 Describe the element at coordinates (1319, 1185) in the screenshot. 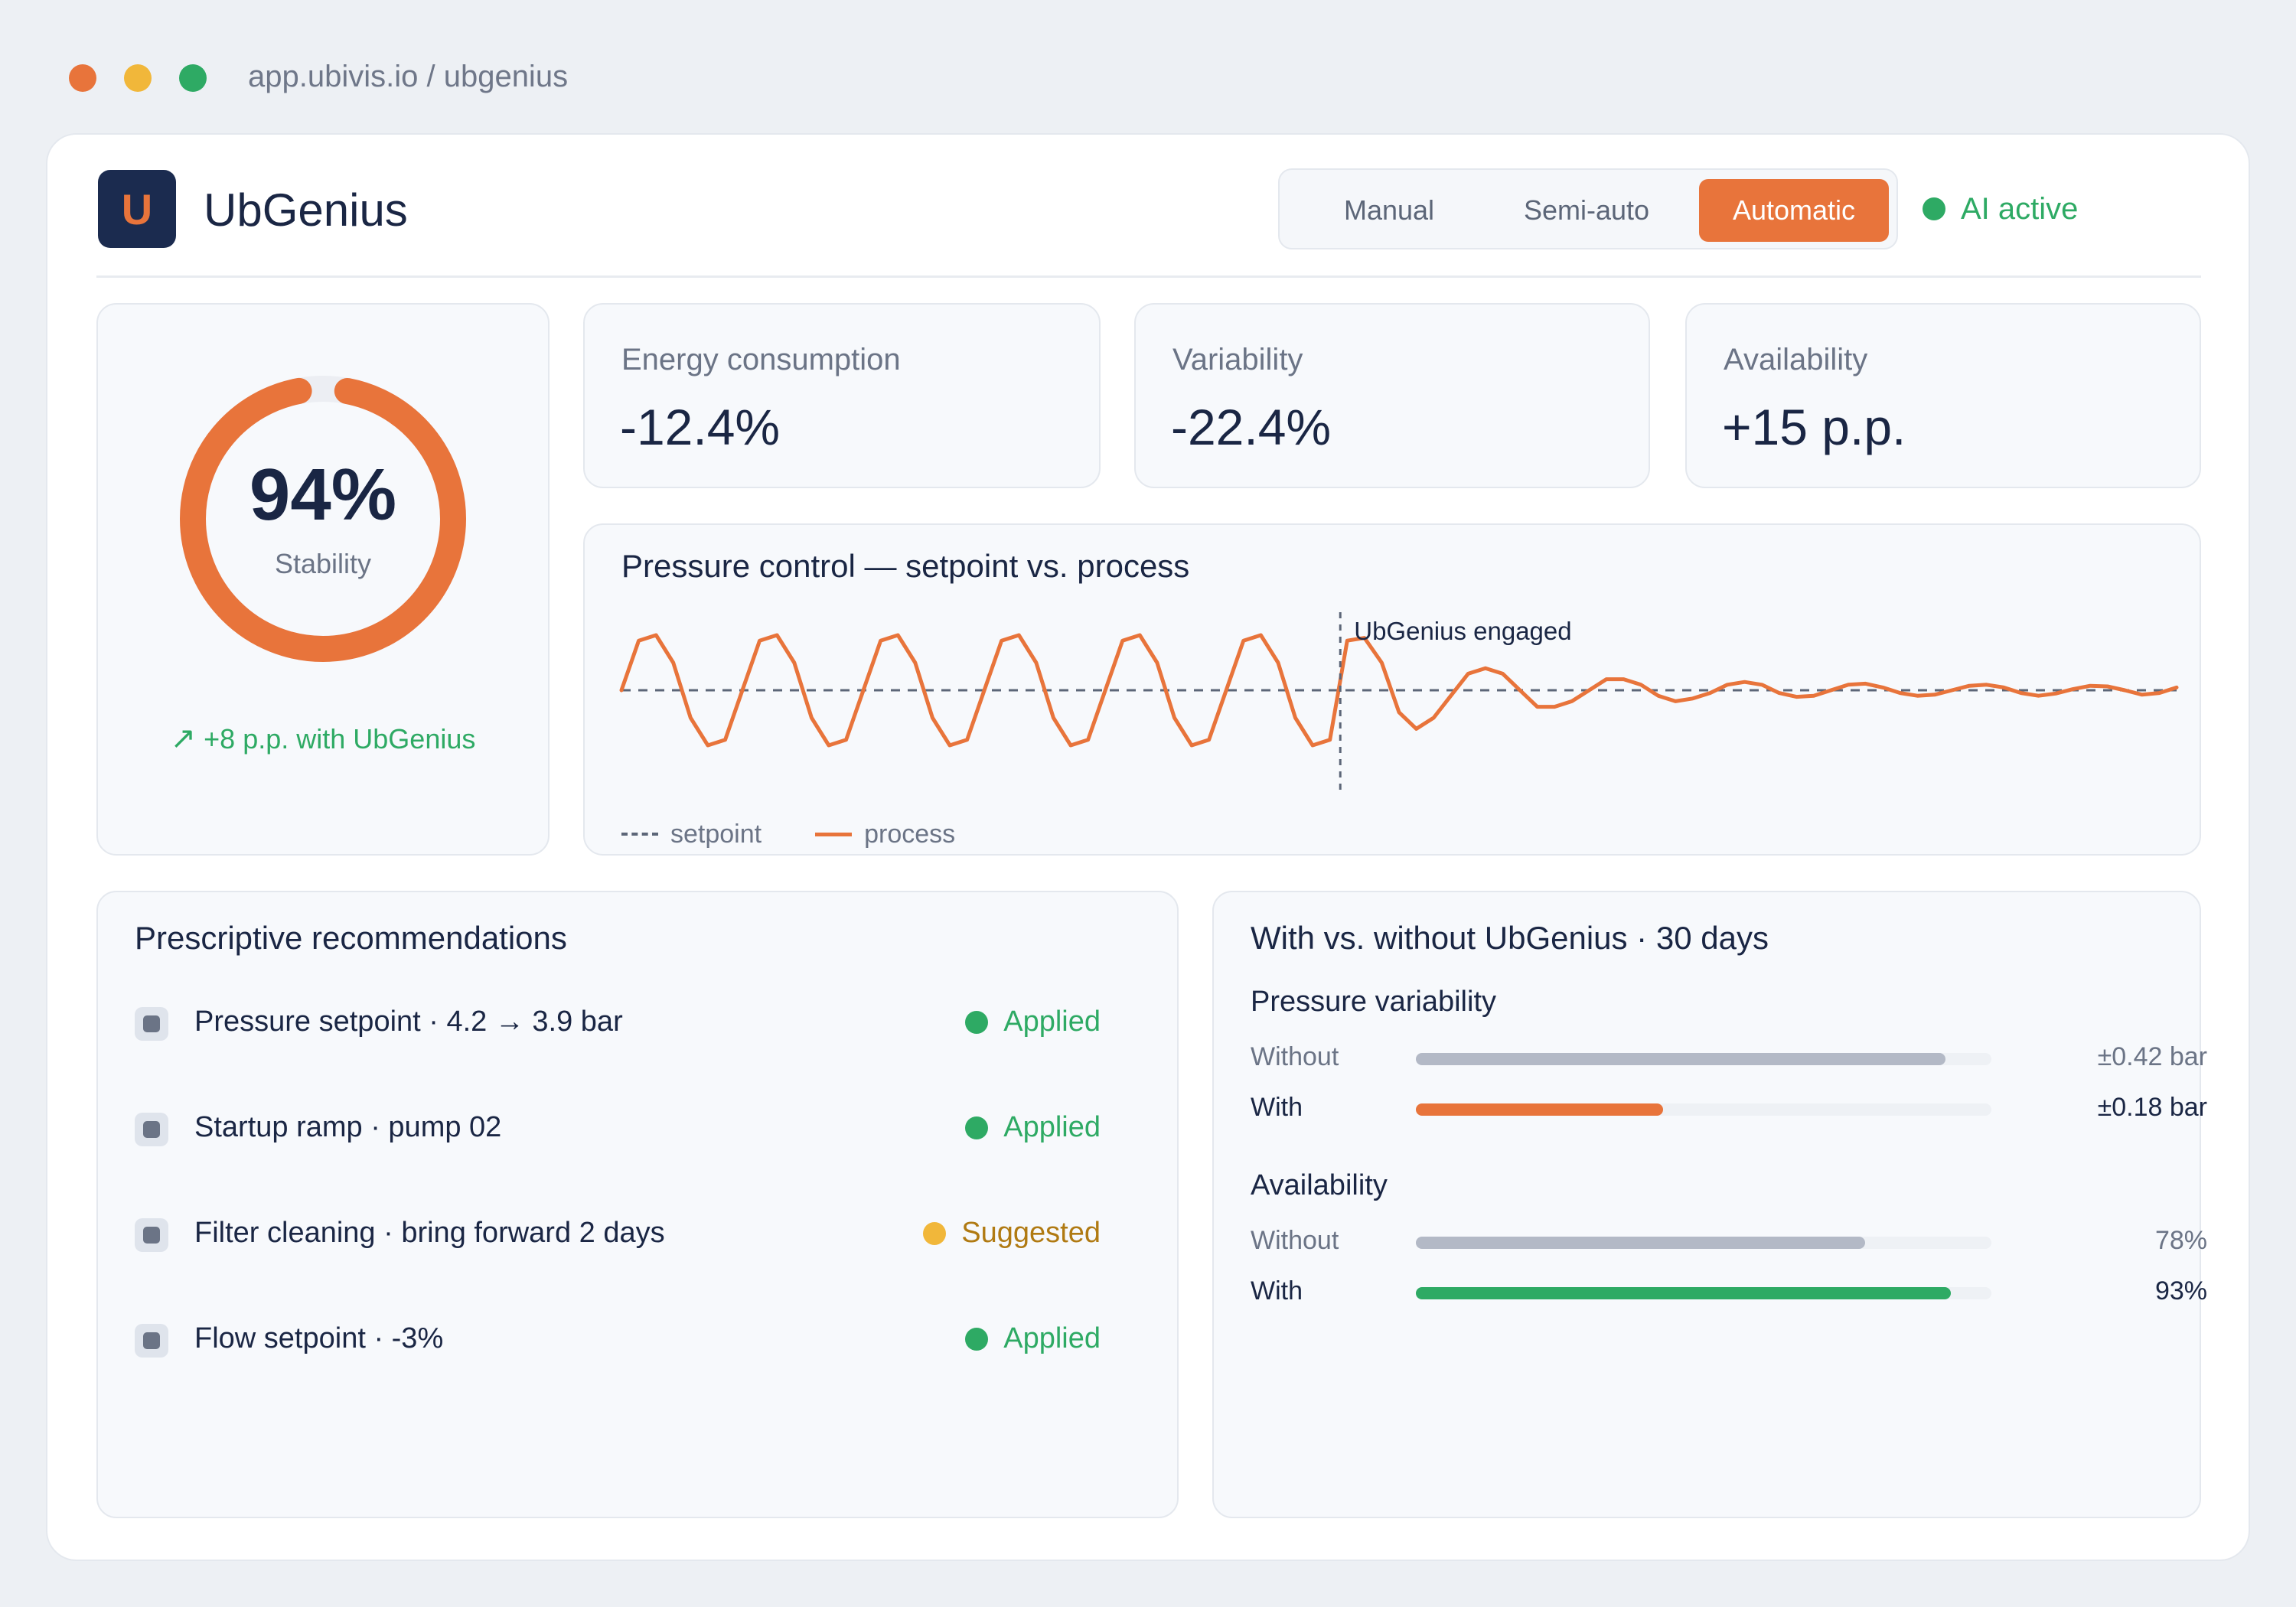

I see `comparison-group-label: Availability` at that location.